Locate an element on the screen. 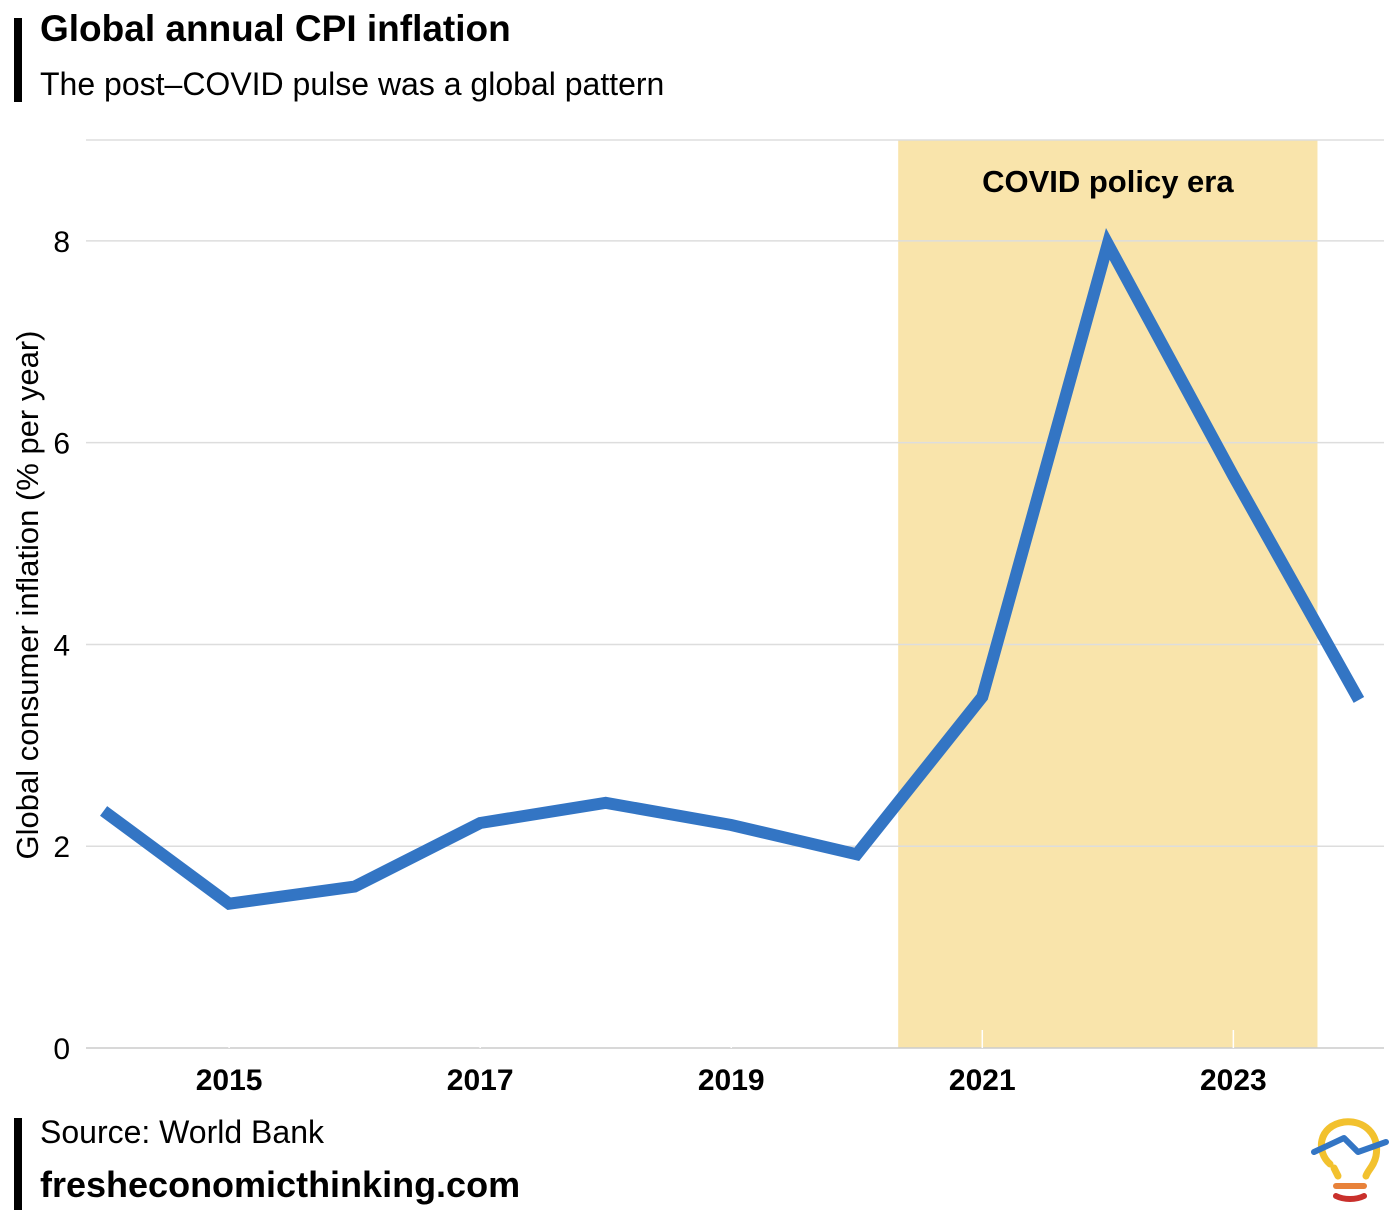 This screenshot has height=1216, width=1398. y-tick-label: 0 is located at coordinates (61, 1049).